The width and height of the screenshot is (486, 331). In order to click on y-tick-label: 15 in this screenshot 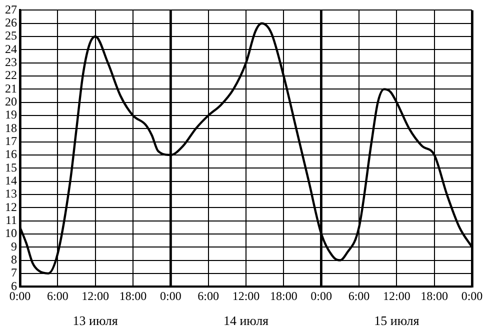, I will do `click(11, 167)`.